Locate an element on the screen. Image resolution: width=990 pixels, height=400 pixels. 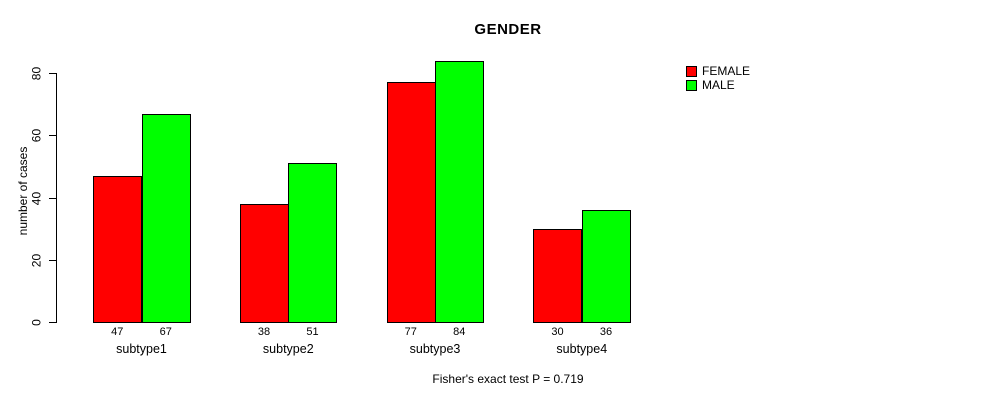
bar-male-subtype2 is located at coordinates (313, 243).